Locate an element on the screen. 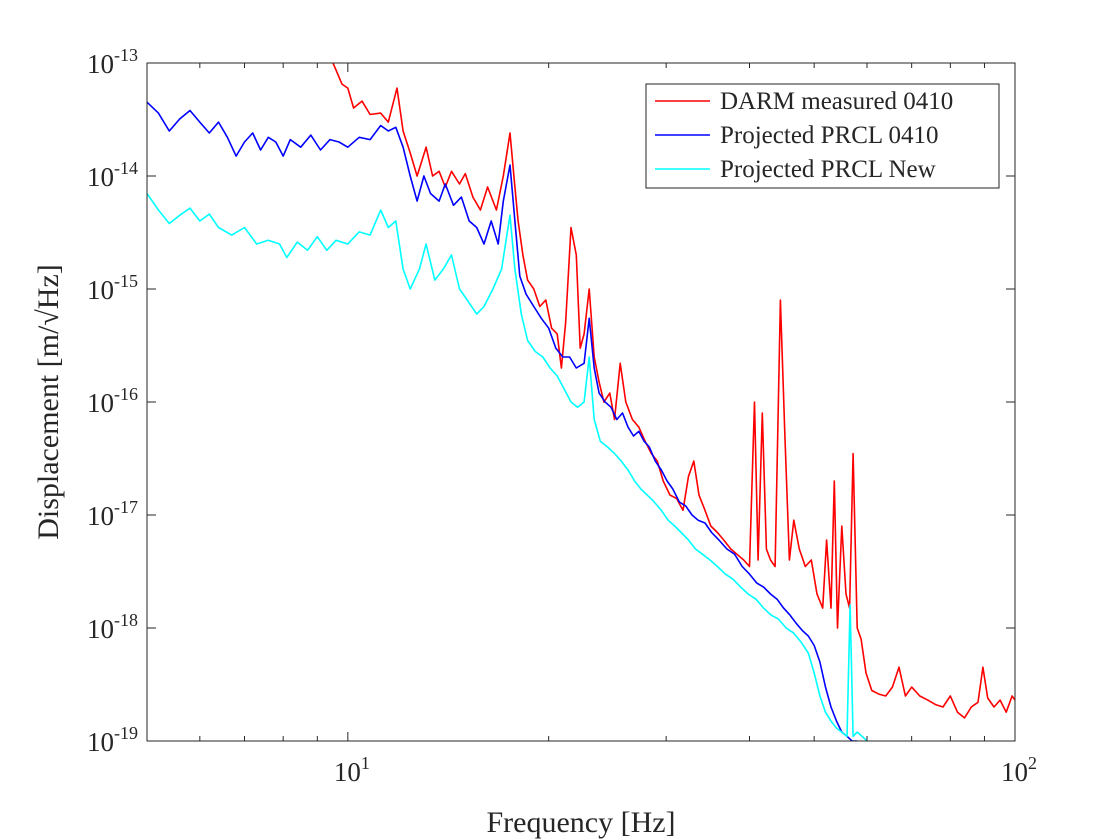 The image size is (1120, 840). y-tick-label: 10-19 is located at coordinates (112, 740).